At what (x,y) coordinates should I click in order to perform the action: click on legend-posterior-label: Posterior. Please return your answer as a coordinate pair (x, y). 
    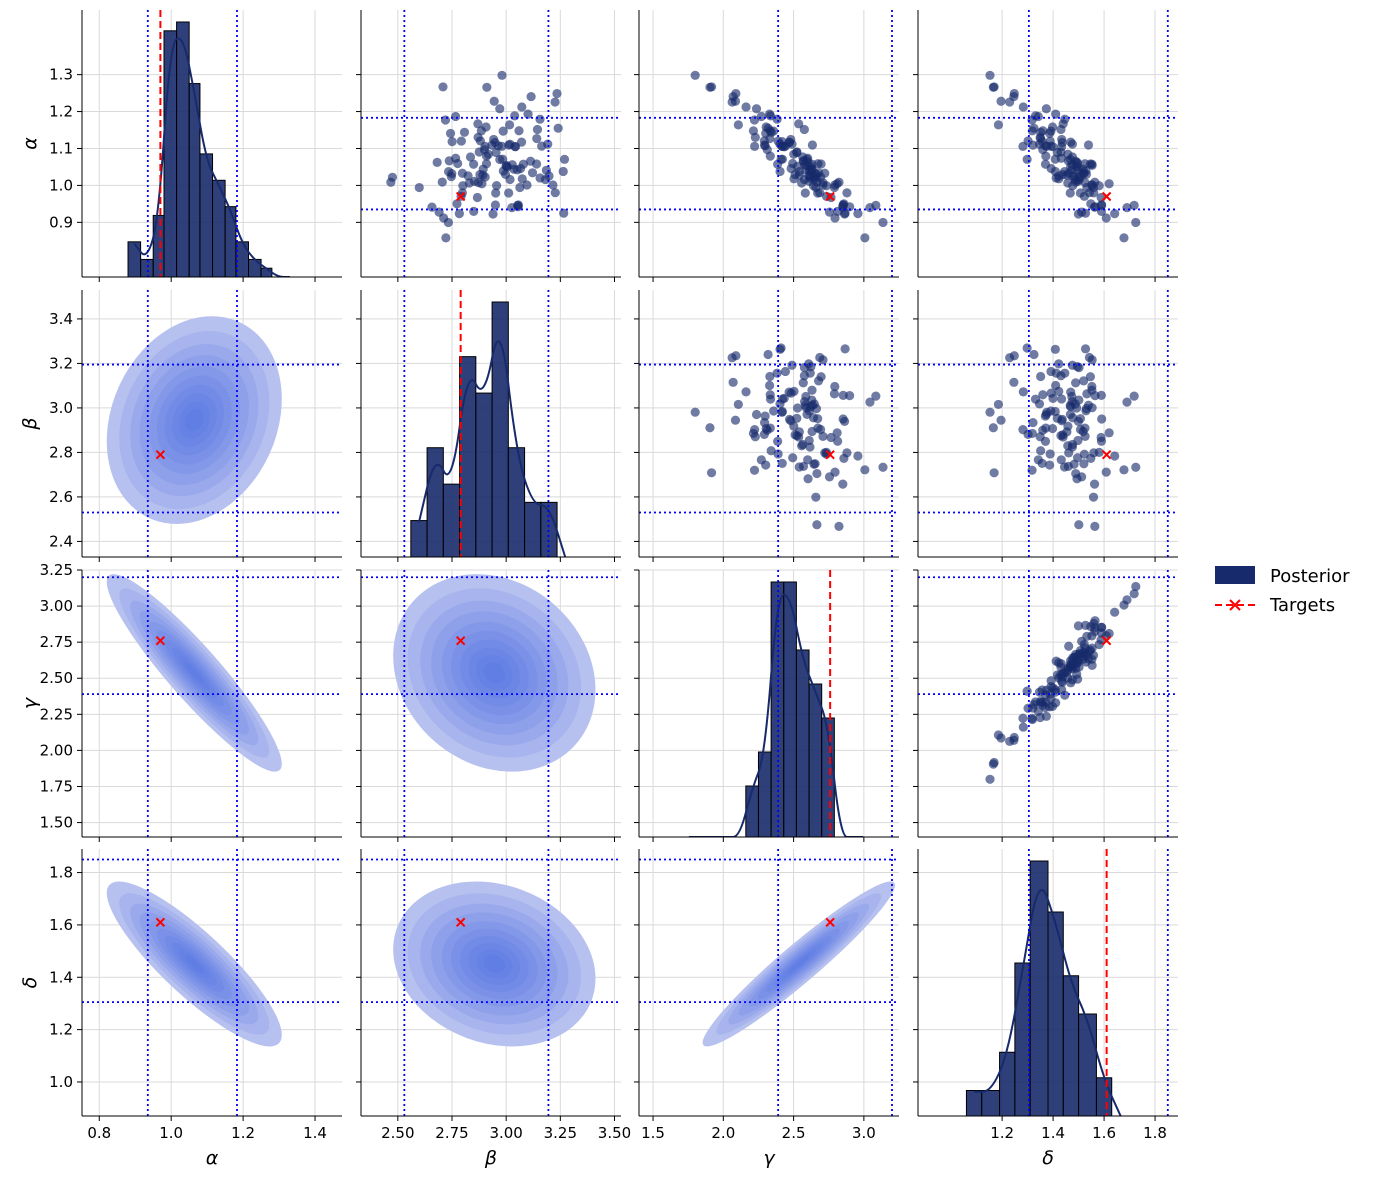
    Looking at the image, I should click on (1310, 576).